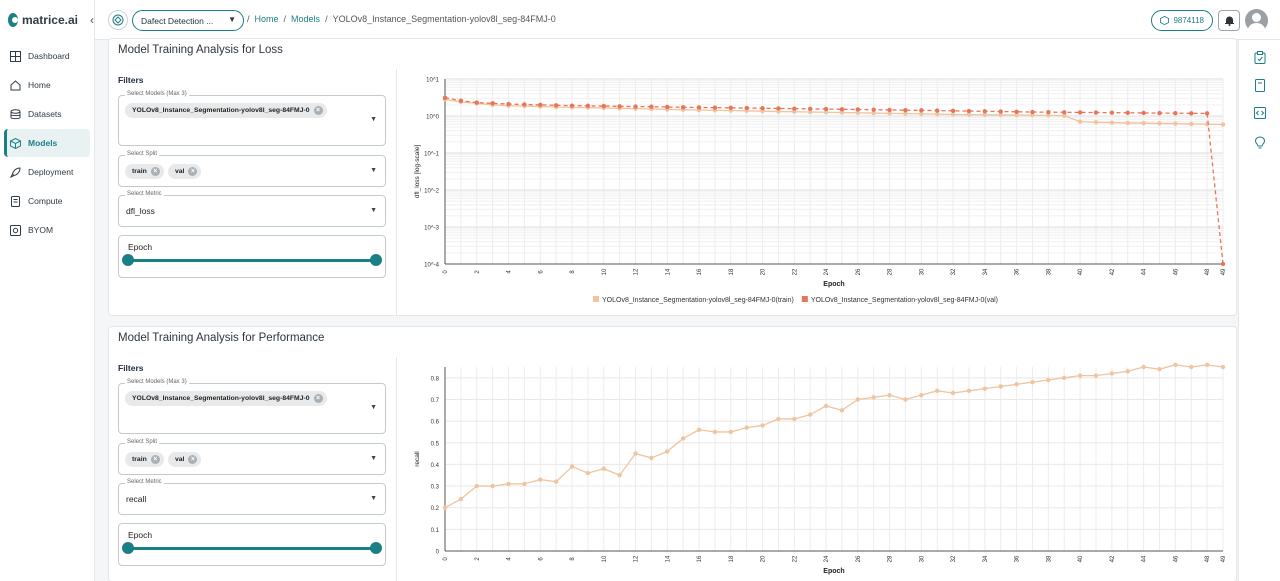 This screenshot has height=581, width=1280. What do you see at coordinates (221, 338) in the screenshot?
I see `card-title: Model Training Analysis for Performance` at bounding box center [221, 338].